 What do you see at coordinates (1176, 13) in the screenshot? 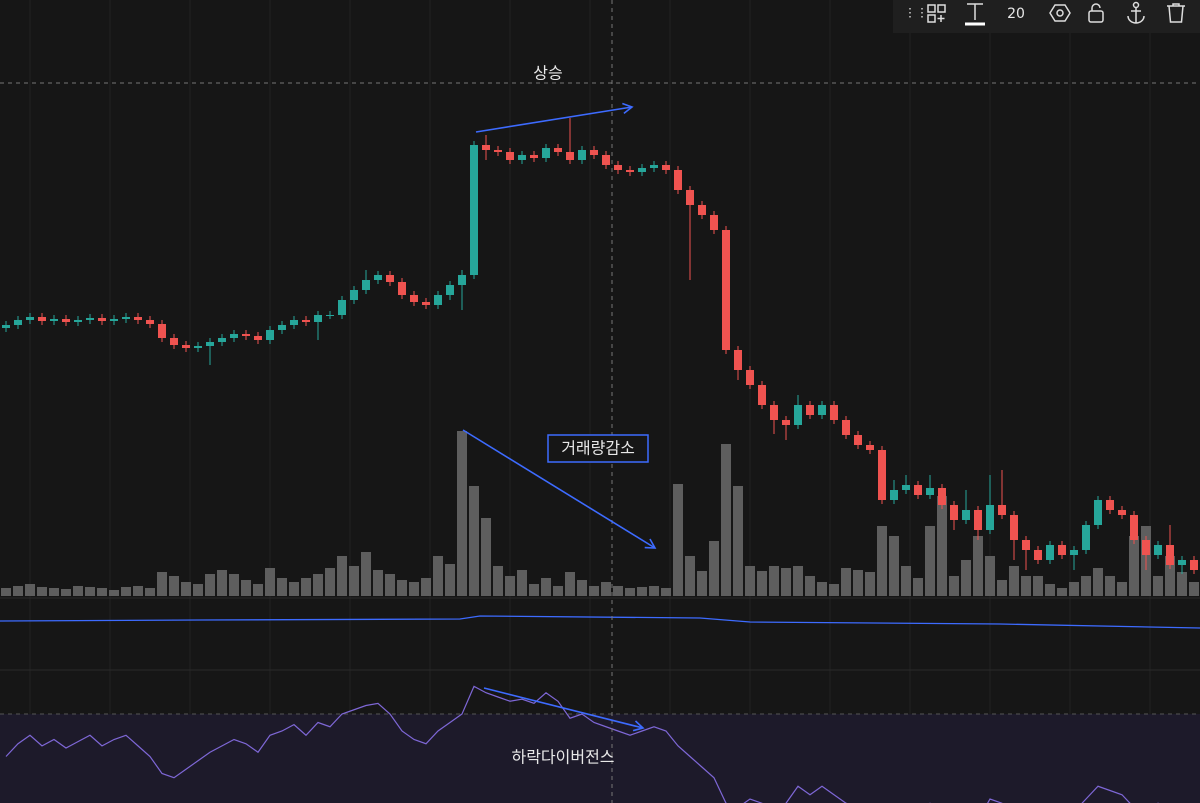
I see `delete-icon` at bounding box center [1176, 13].